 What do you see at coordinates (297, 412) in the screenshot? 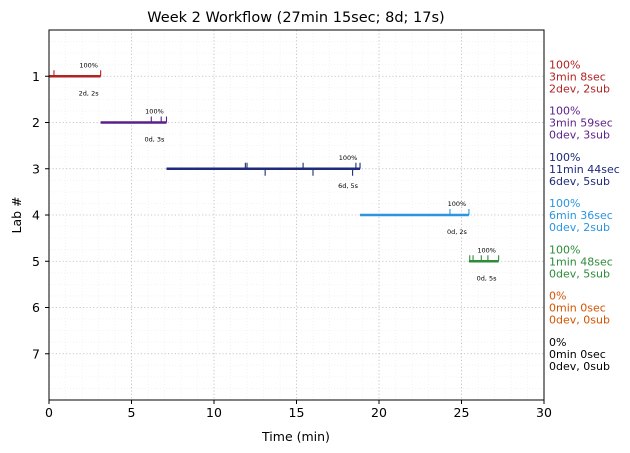
I see `x-tick-label: 15` at bounding box center [297, 412].